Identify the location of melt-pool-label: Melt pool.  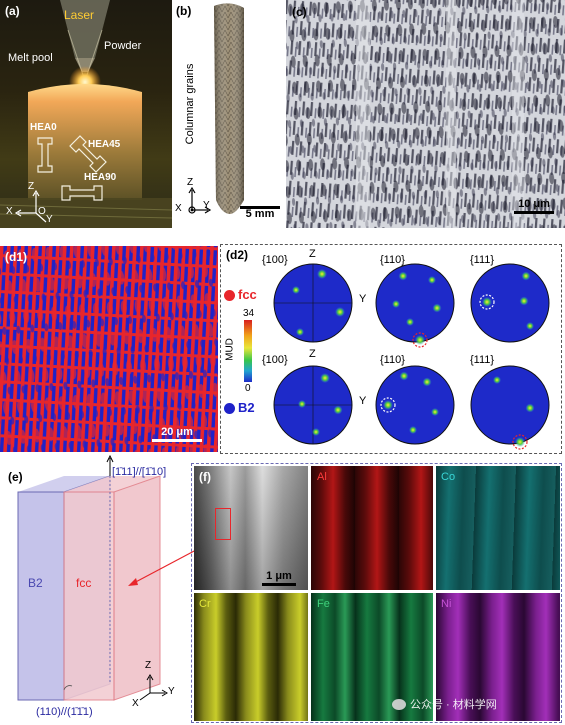
(30, 58).